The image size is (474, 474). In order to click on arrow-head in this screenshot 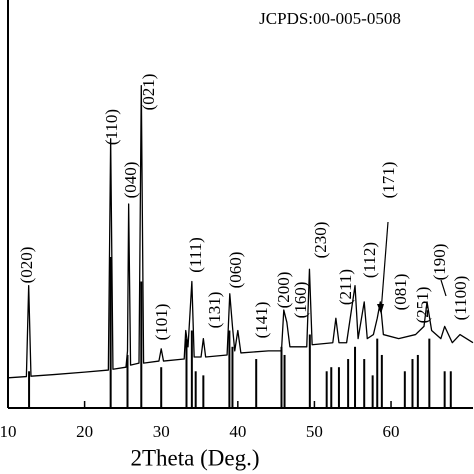, I will do `click(380, 309)`.